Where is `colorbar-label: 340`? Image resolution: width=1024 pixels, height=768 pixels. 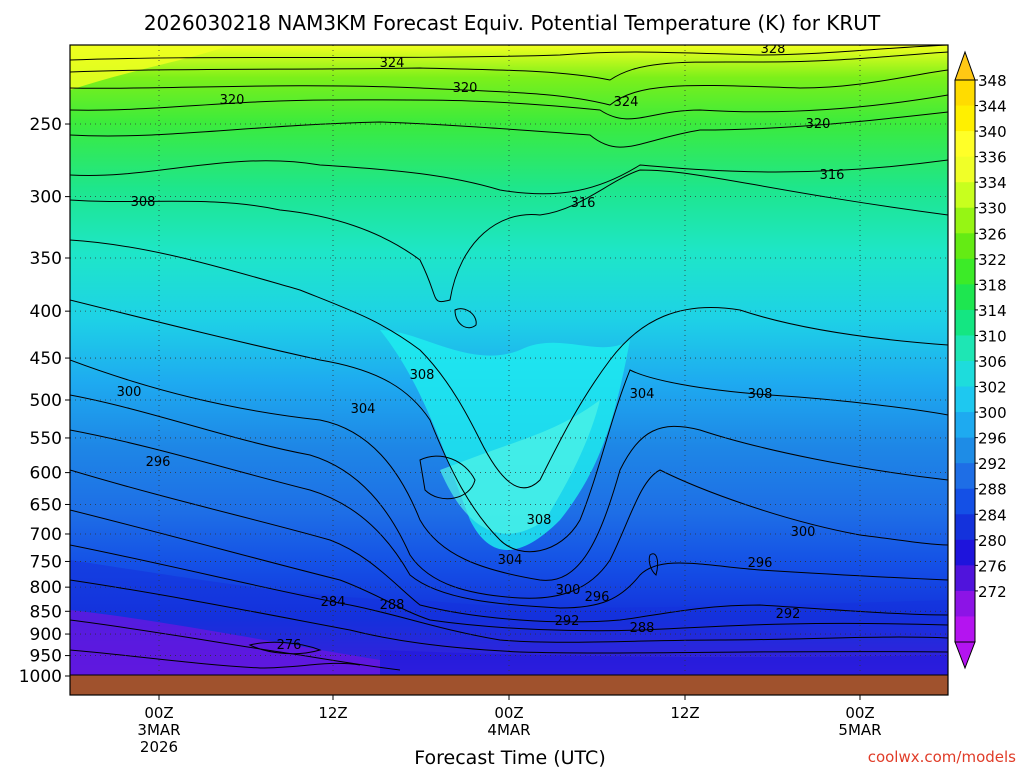
colorbar-label: 340 is located at coordinates (992, 132).